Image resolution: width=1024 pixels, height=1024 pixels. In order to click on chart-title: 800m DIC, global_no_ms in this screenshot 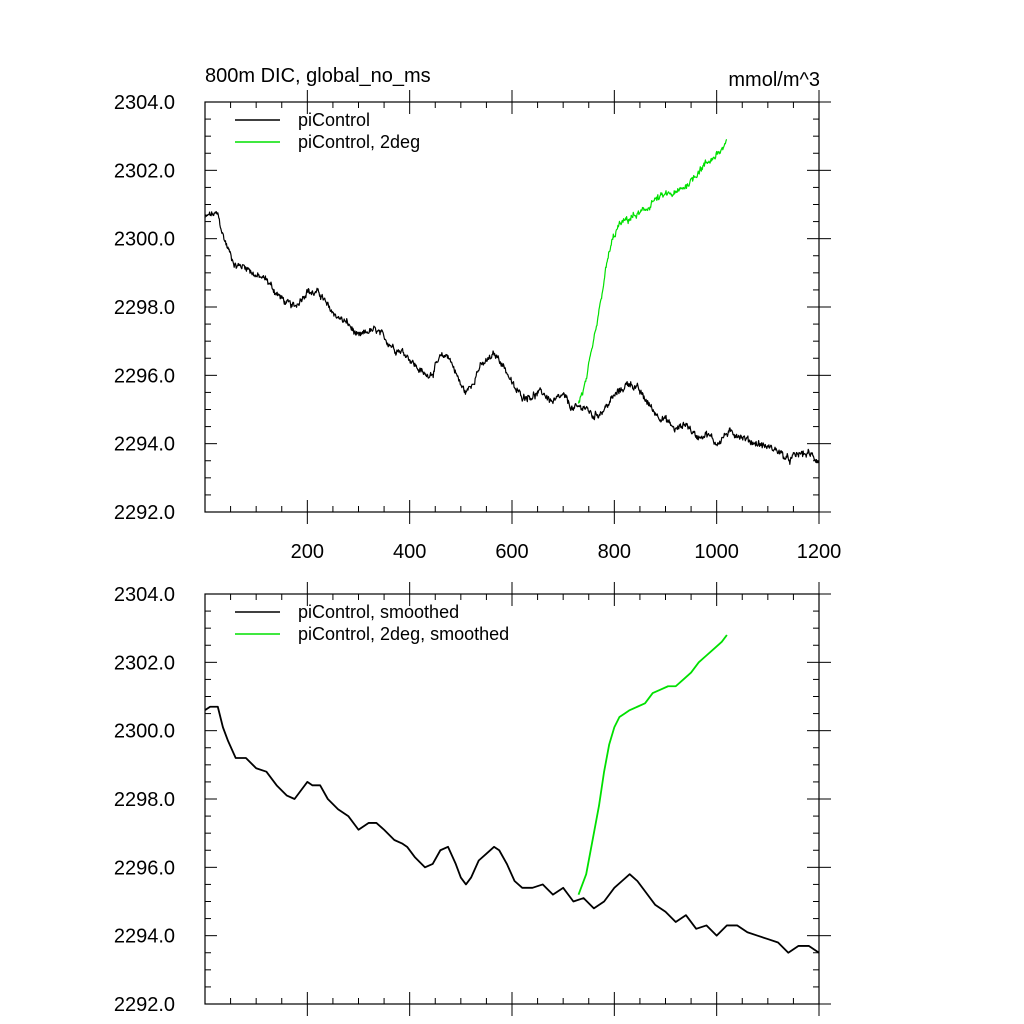, I will do `click(318, 76)`.